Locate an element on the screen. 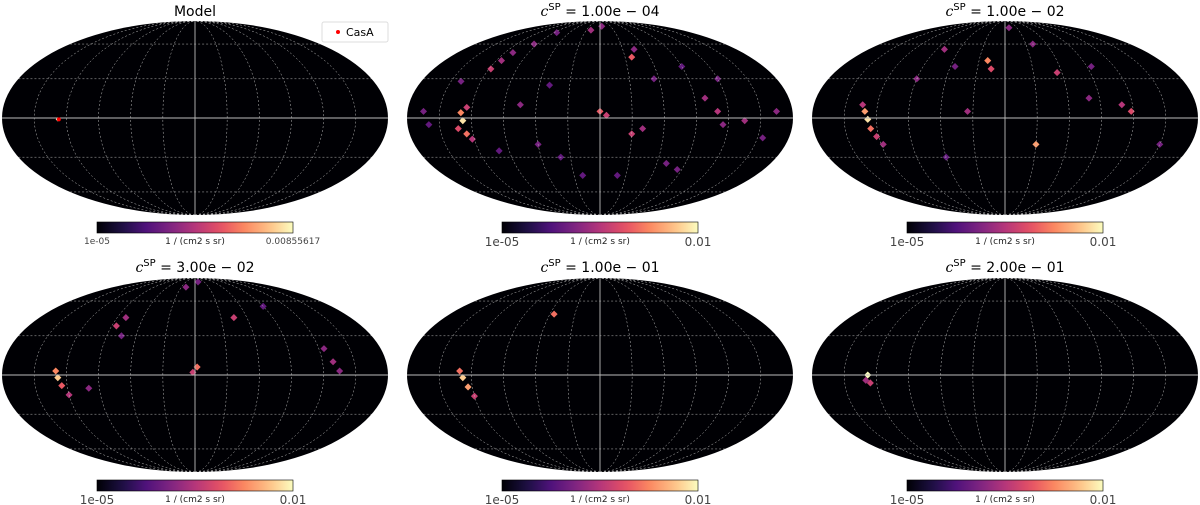 This screenshot has height=505, width=1200. panel-title: cSP = 1.00e − 01 is located at coordinates (599, 267).